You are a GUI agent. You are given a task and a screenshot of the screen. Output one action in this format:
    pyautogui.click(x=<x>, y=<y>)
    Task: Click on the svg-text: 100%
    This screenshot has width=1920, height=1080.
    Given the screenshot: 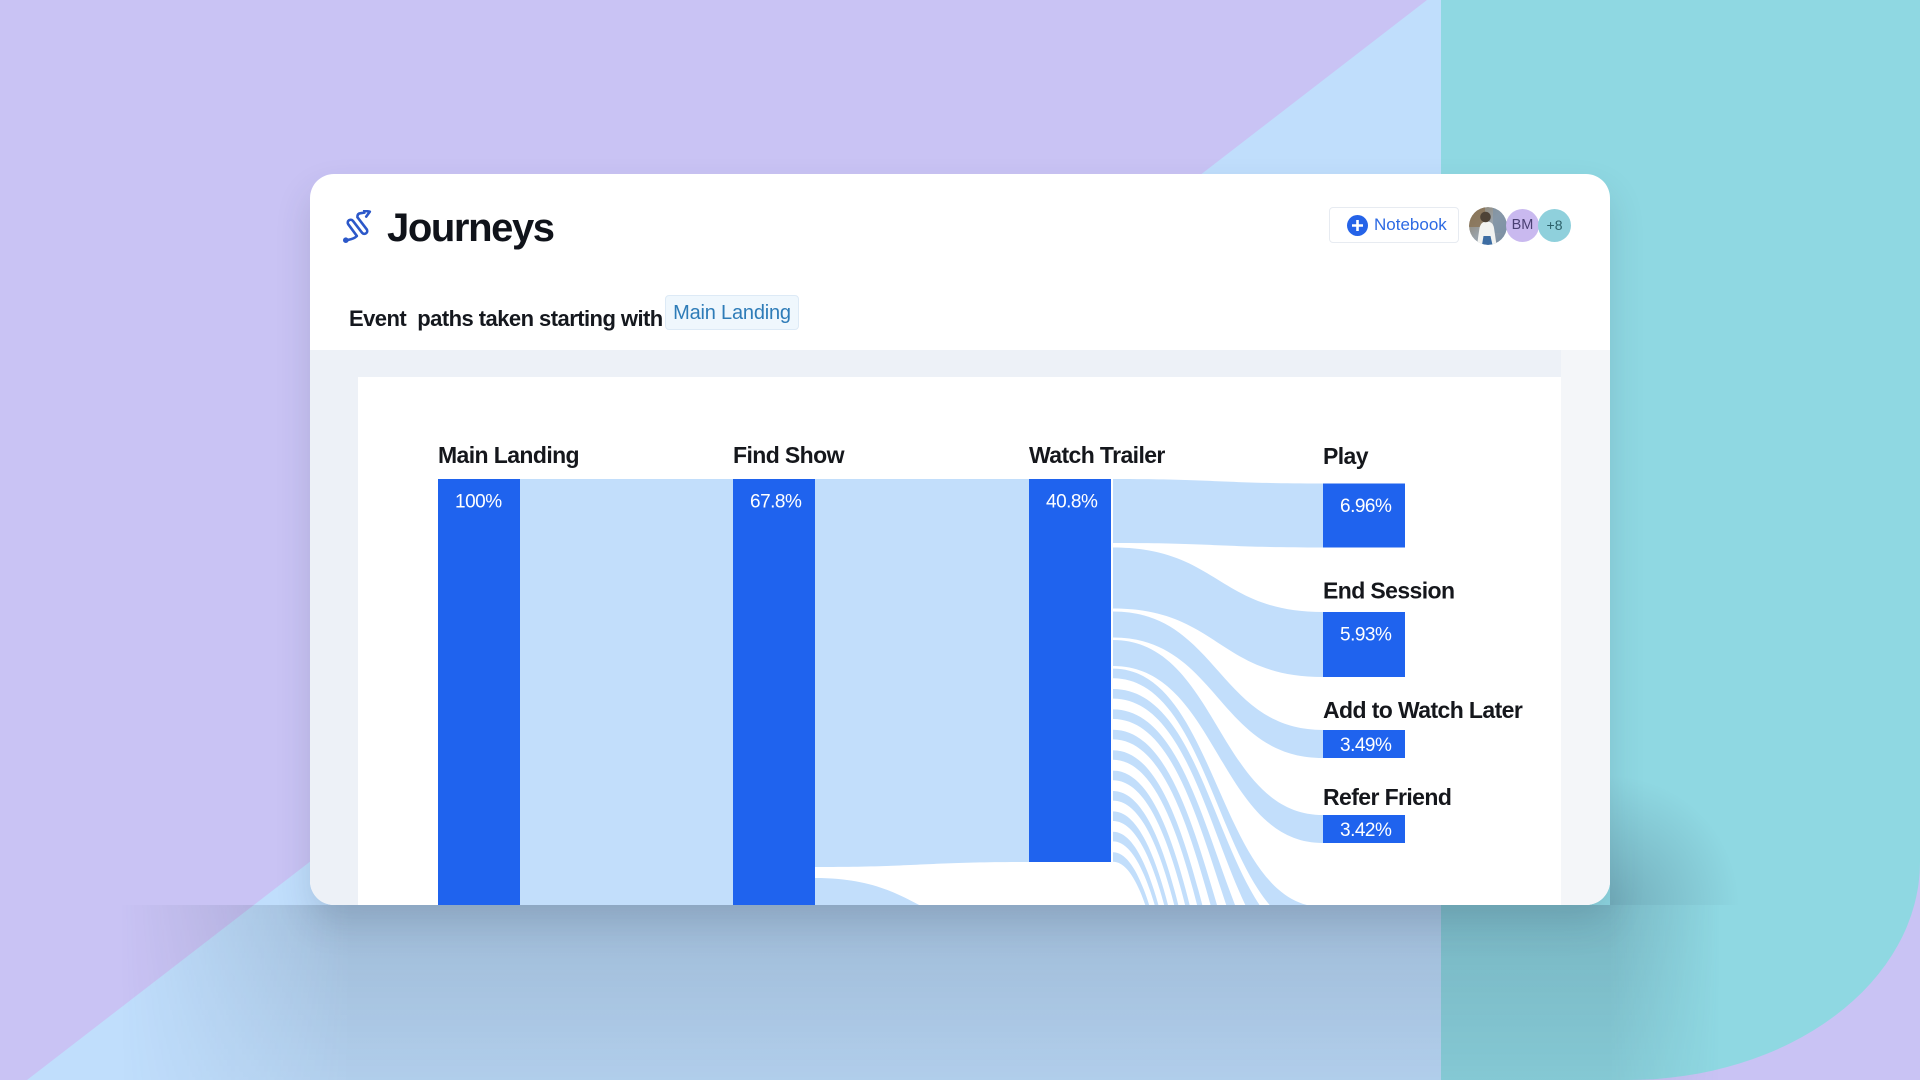 What is the action you would take?
    pyautogui.click(x=478, y=502)
    